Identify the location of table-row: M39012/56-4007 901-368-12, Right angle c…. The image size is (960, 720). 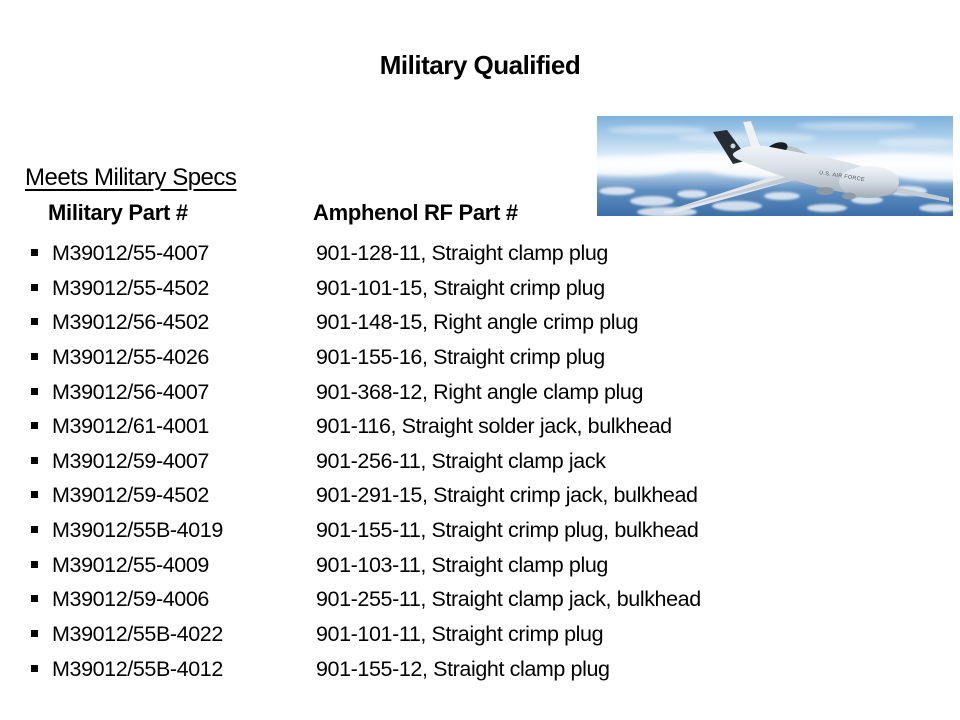
(480, 392).